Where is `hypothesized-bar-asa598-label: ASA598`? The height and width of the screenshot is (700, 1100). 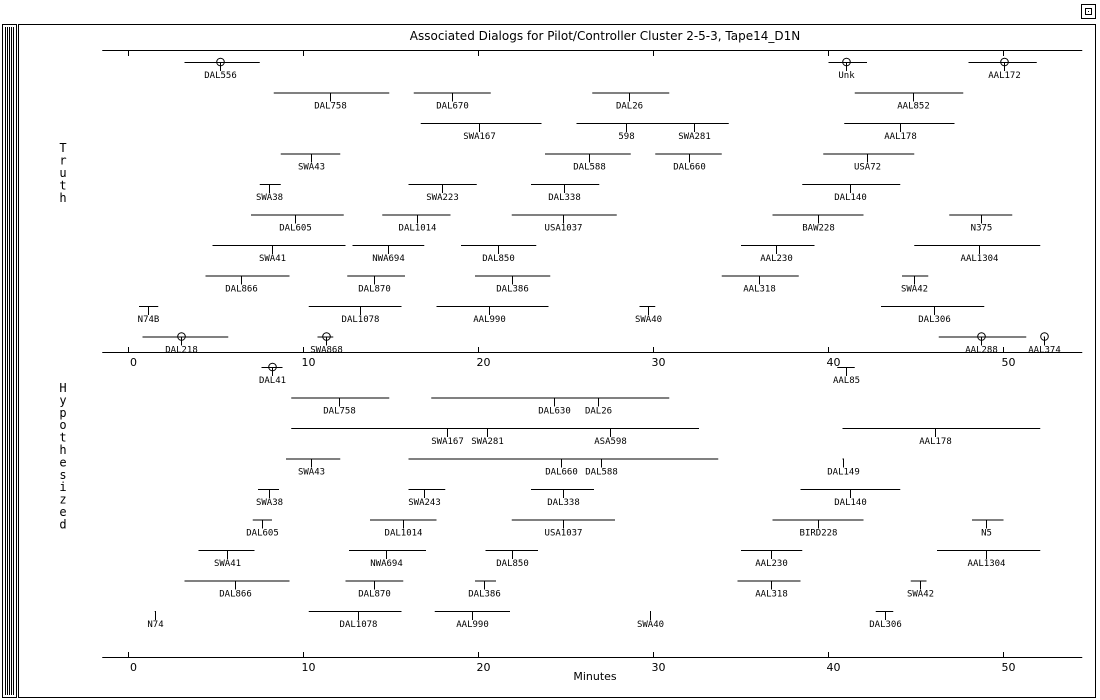 hypothesized-bar-asa598-label: ASA598 is located at coordinates (610, 442).